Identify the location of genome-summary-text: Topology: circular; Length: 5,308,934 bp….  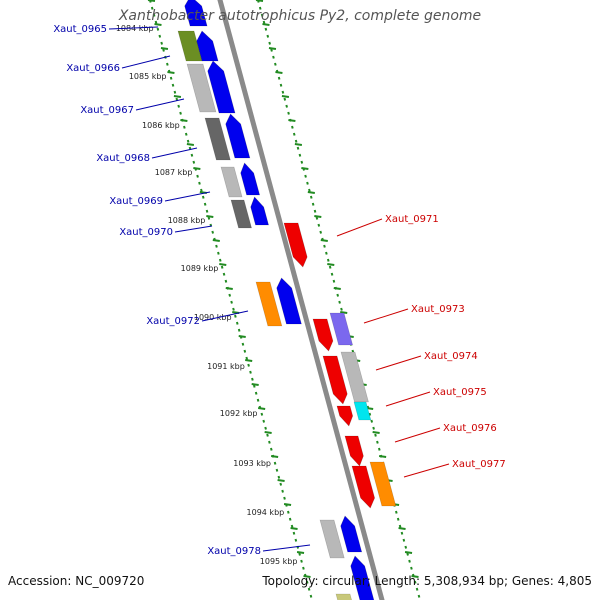
(427, 581).